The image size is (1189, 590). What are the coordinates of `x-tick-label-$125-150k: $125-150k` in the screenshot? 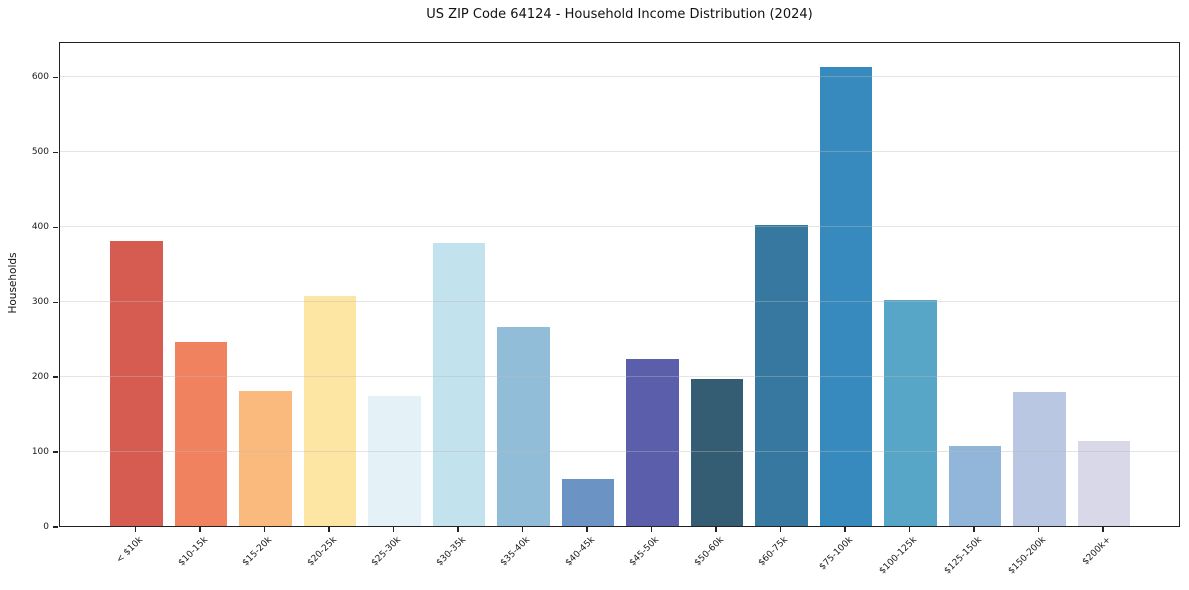 It's located at (963, 556).